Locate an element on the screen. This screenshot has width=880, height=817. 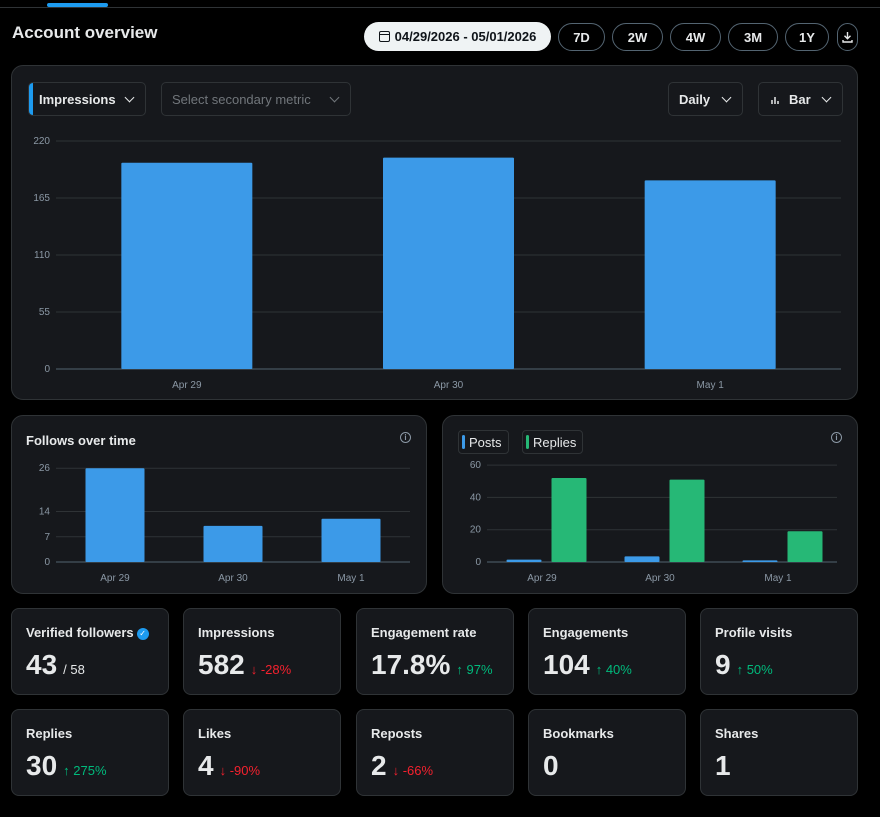
stat-label-text: Engagements is located at coordinates (586, 632).